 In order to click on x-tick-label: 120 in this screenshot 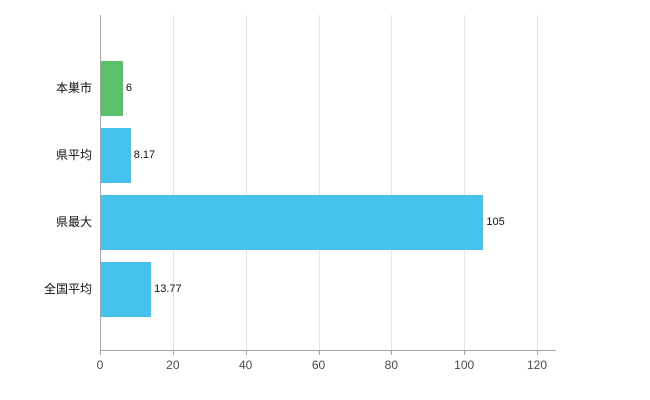, I will do `click(537, 365)`.